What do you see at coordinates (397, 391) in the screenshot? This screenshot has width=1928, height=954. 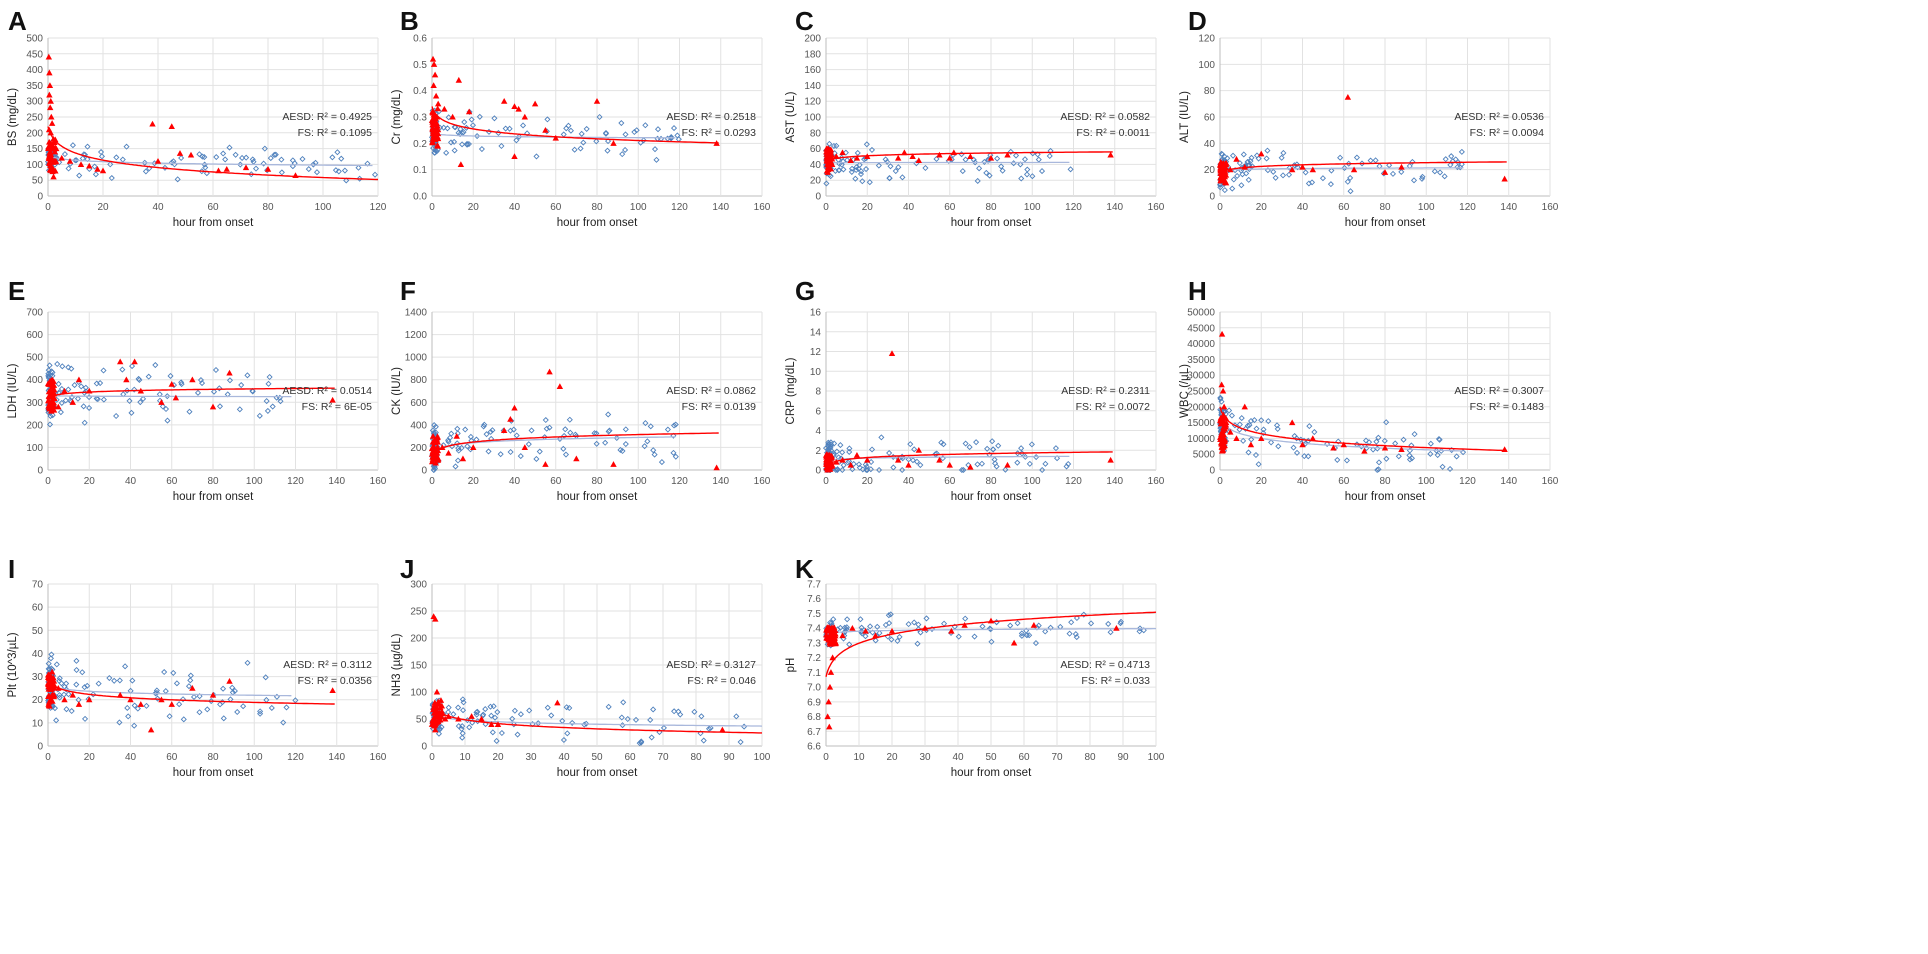 I see `y-axis-label: CK (IU/L)` at bounding box center [397, 391].